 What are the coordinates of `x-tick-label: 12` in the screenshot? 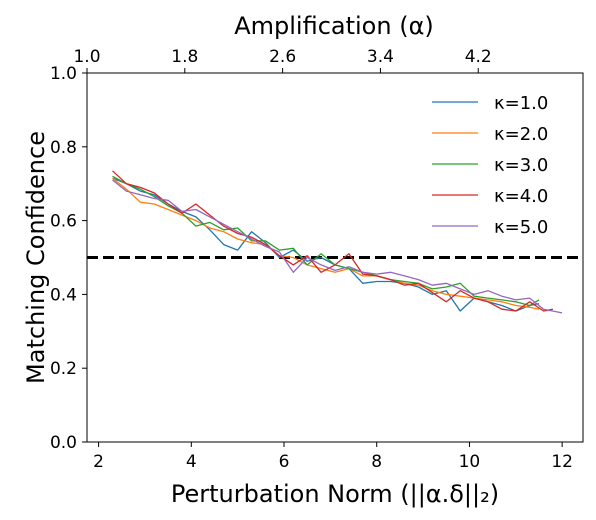 It's located at (562, 462).